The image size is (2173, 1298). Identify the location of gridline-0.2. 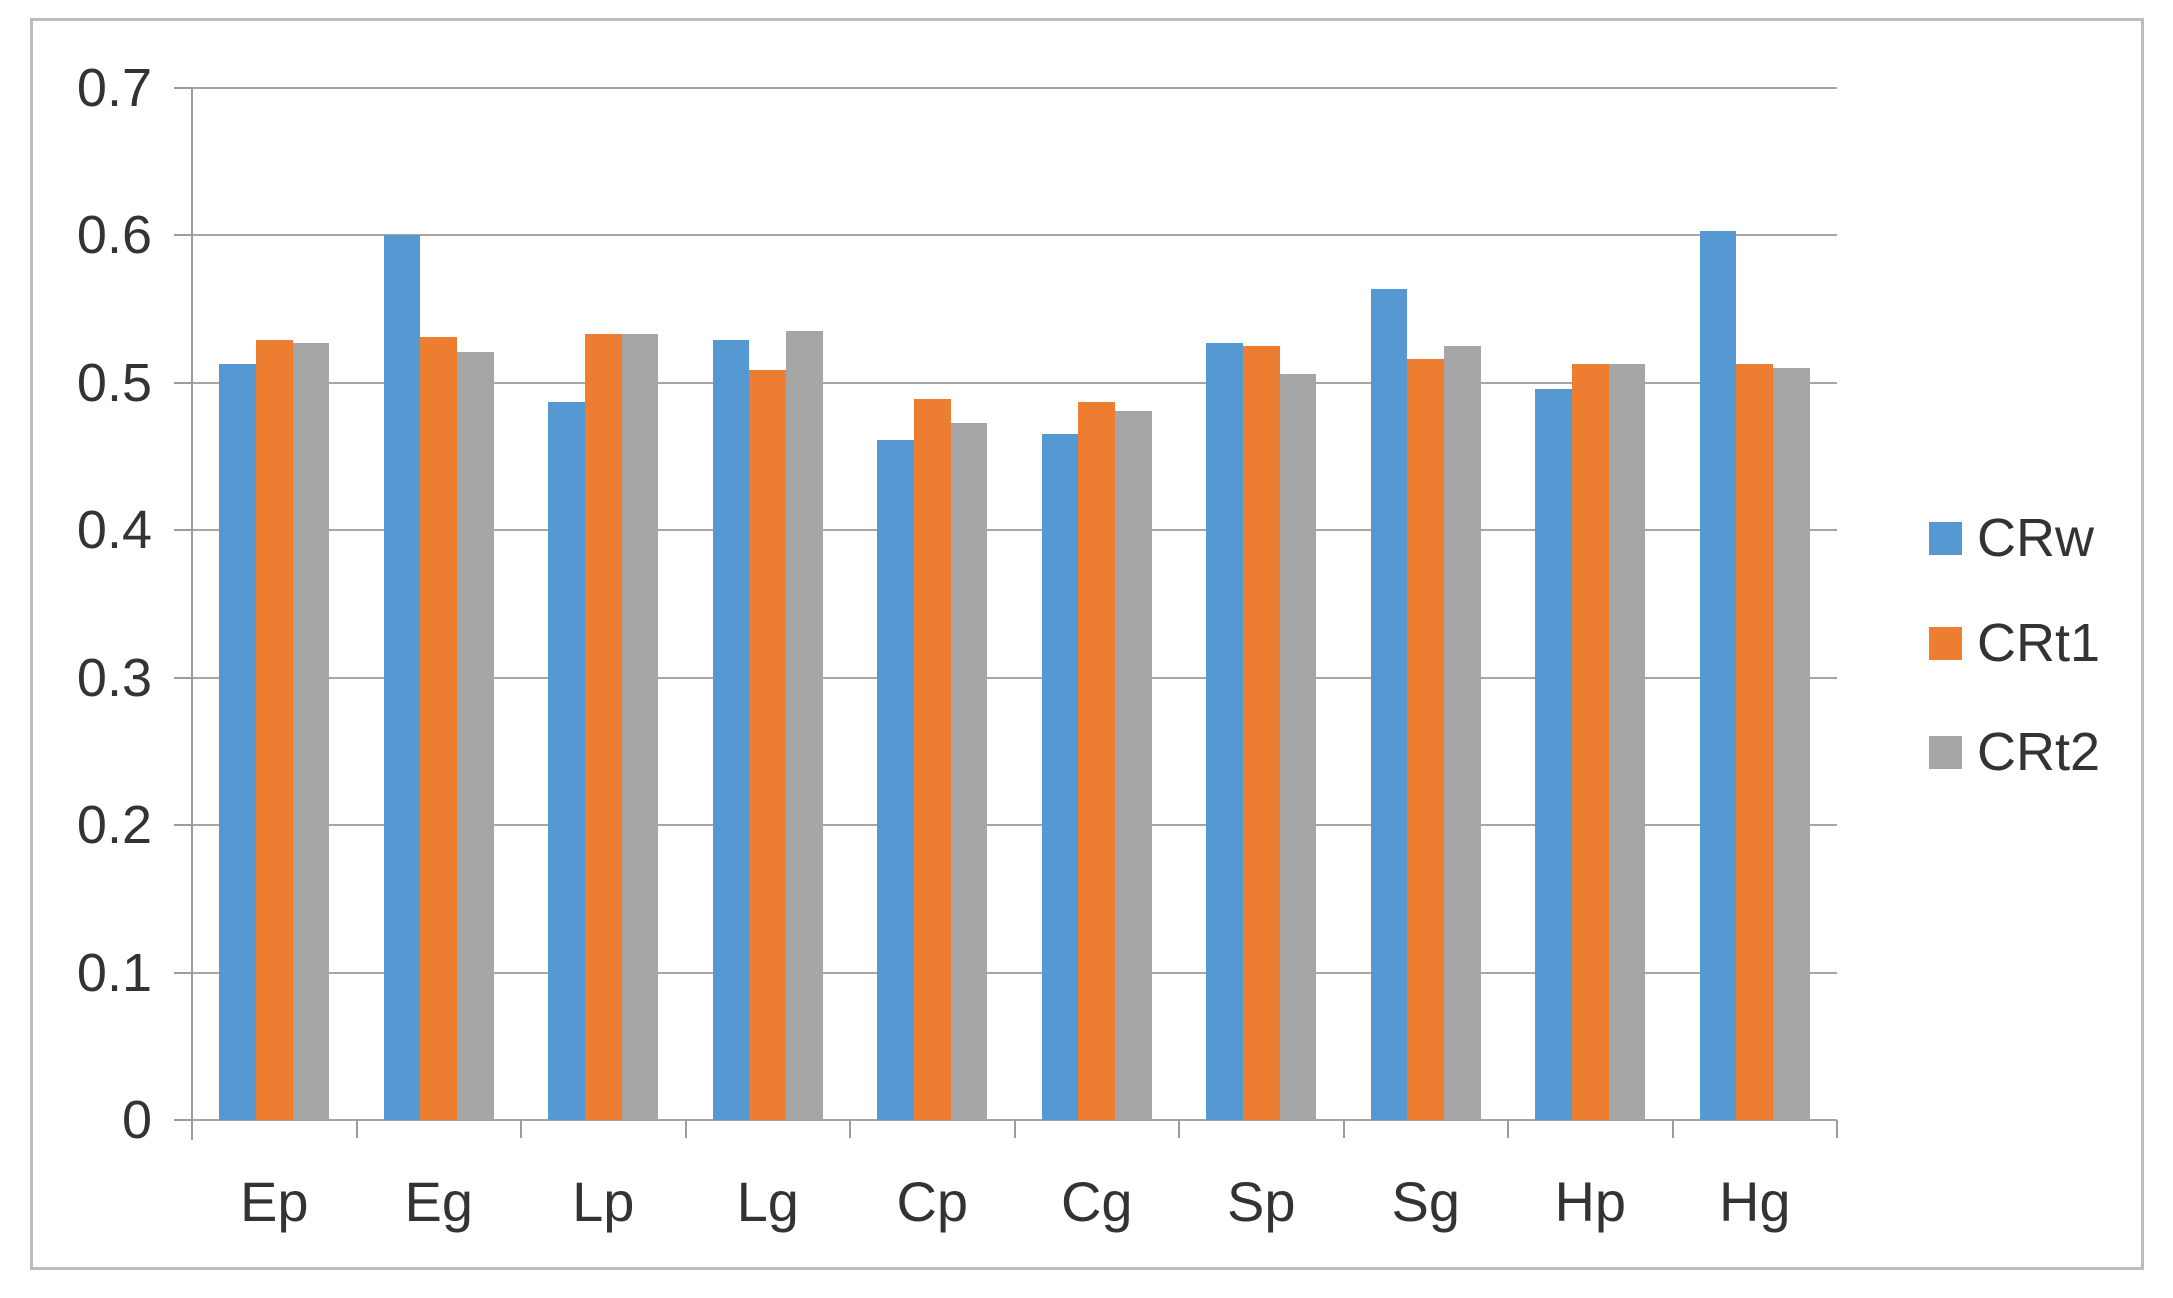
(1014, 825).